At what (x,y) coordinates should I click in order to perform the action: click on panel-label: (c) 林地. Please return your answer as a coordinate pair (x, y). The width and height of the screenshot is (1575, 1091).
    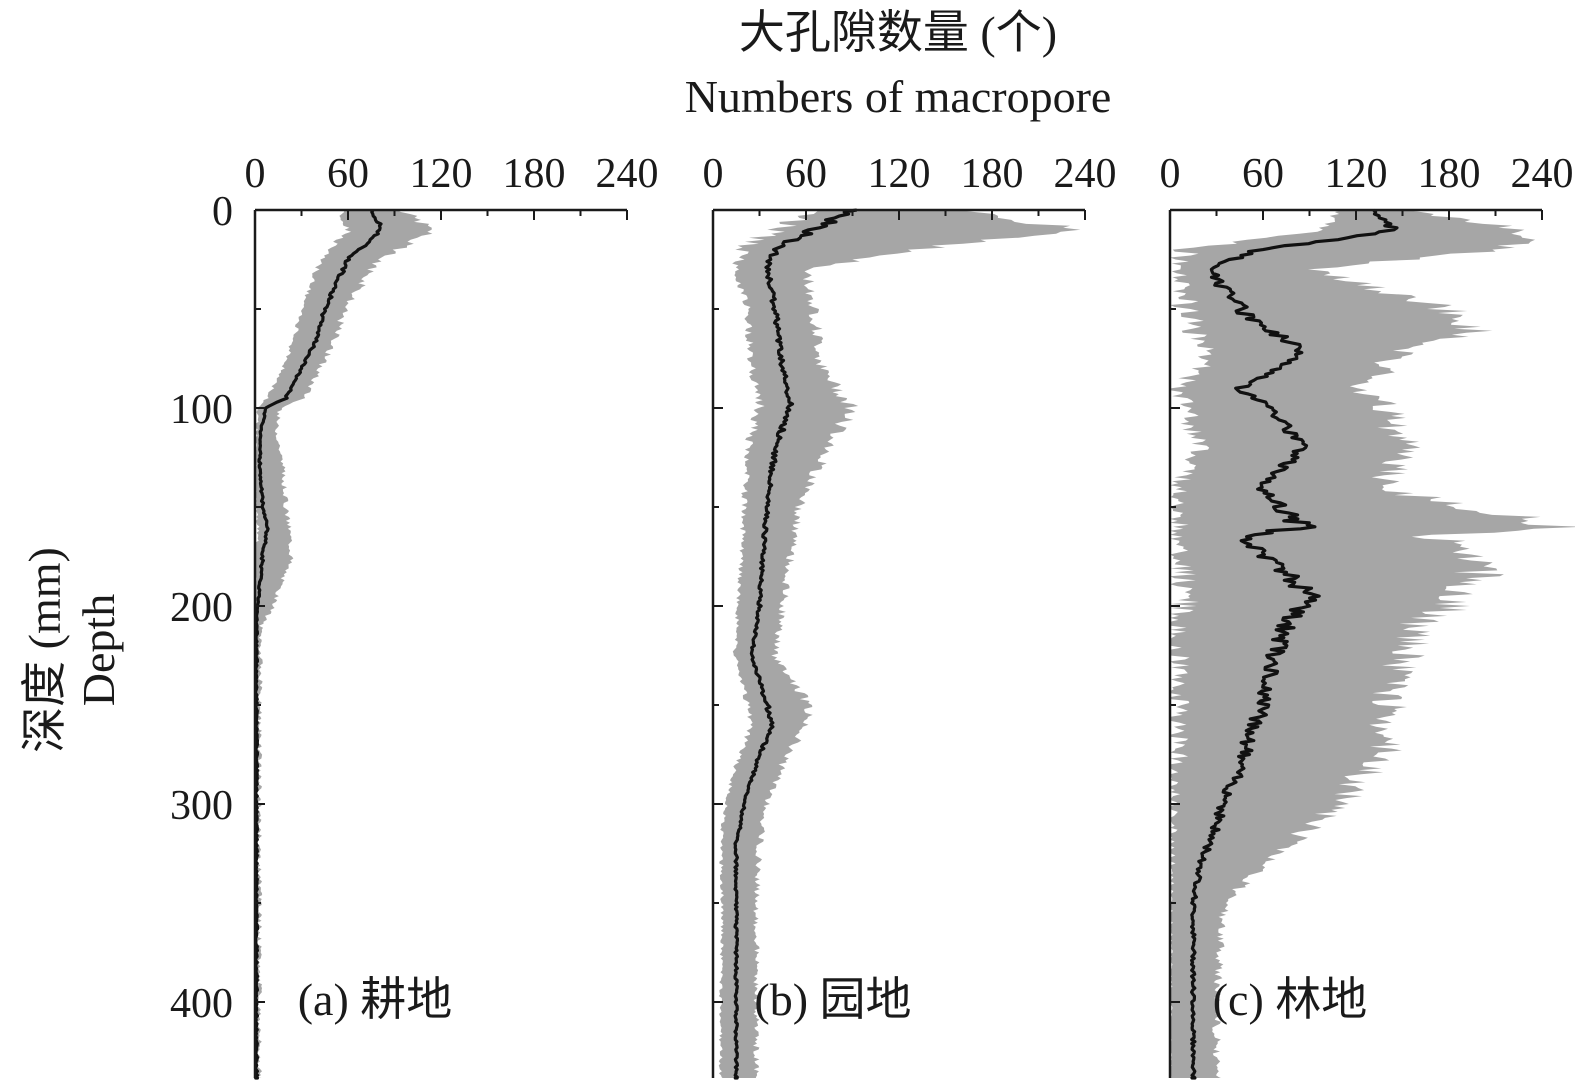
    Looking at the image, I should click on (1290, 999).